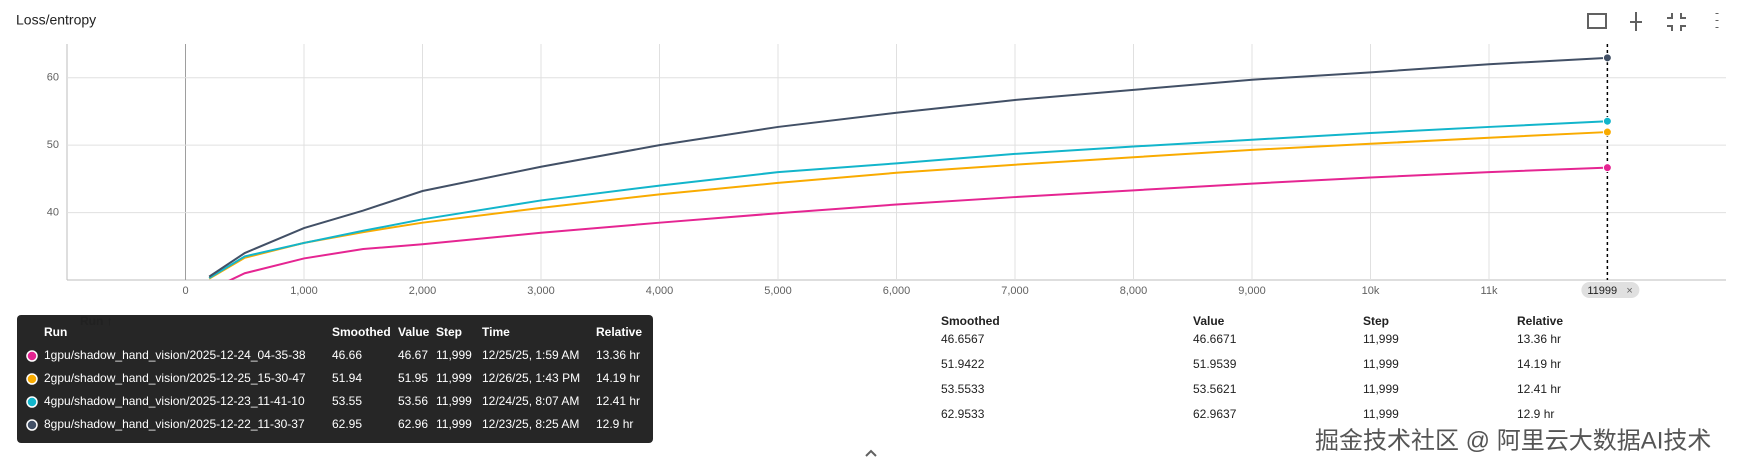  What do you see at coordinates (1015, 291) in the screenshot?
I see `x-tick-label: 7,000` at bounding box center [1015, 291].